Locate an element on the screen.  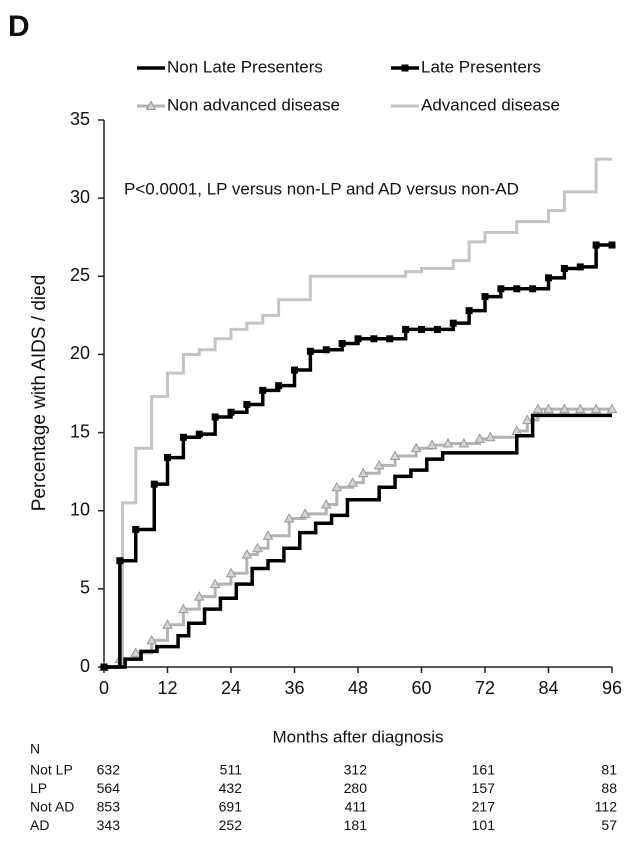
risk-value: 252 is located at coordinates (231, 825).